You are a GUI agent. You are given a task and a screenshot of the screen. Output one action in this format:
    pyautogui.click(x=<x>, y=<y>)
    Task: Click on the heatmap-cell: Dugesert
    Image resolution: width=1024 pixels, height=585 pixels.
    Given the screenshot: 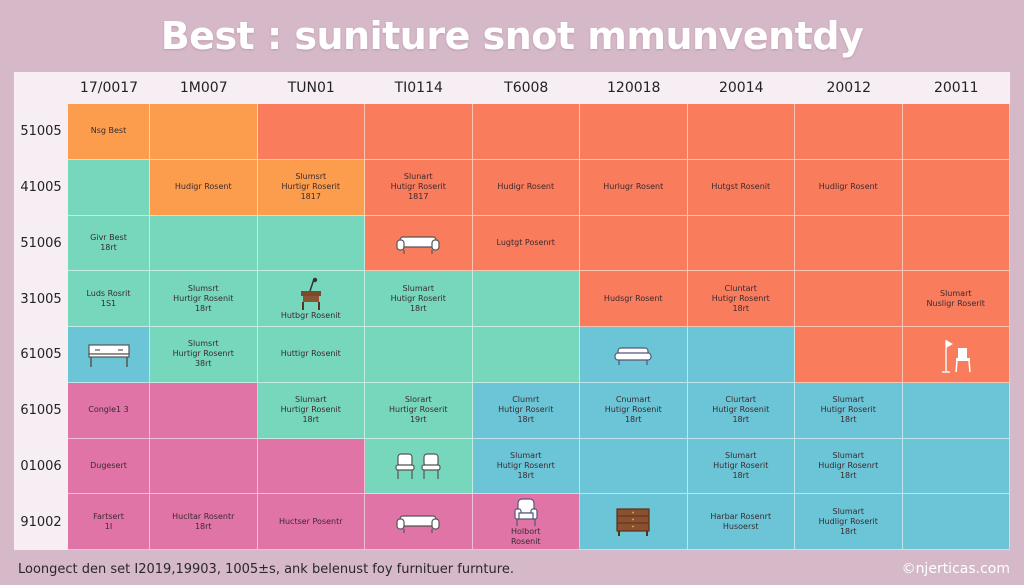 What is the action you would take?
    pyautogui.click(x=109, y=466)
    